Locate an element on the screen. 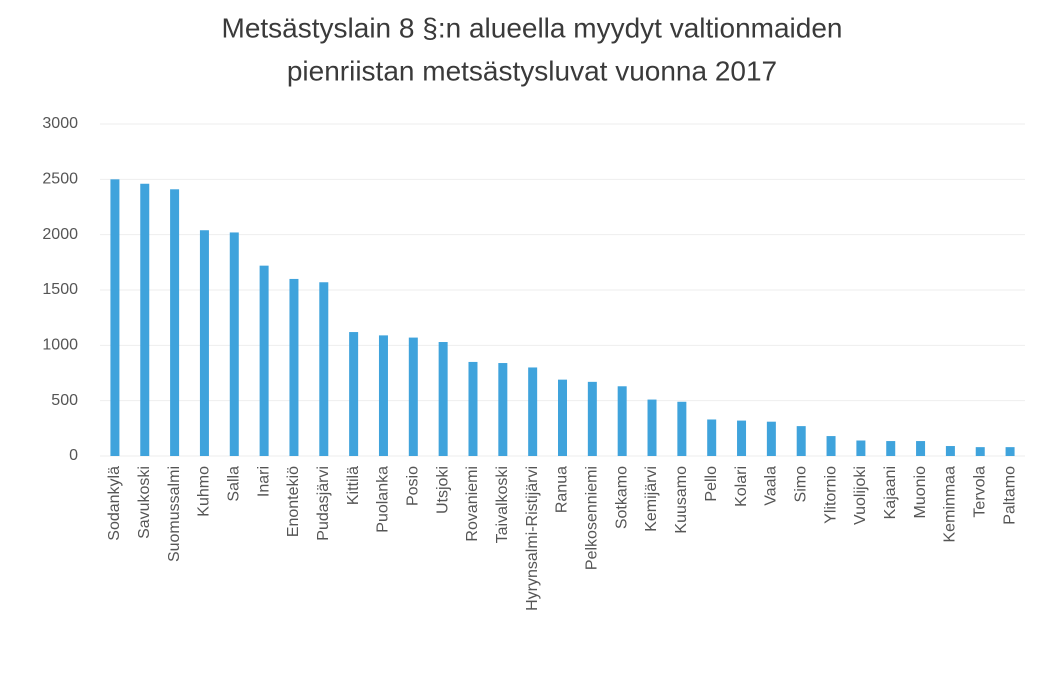 The image size is (1049, 684). x-tick-label: Suomussalmi is located at coordinates (174, 514).